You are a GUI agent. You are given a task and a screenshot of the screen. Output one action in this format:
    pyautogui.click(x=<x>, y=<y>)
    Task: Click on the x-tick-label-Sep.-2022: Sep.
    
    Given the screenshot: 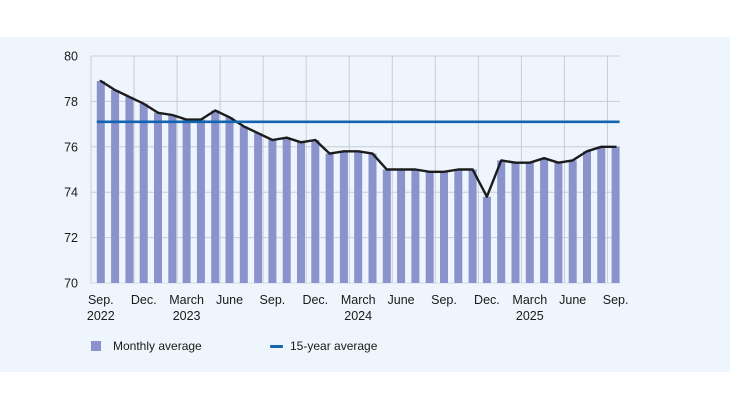 What is the action you would take?
    pyautogui.click(x=101, y=300)
    